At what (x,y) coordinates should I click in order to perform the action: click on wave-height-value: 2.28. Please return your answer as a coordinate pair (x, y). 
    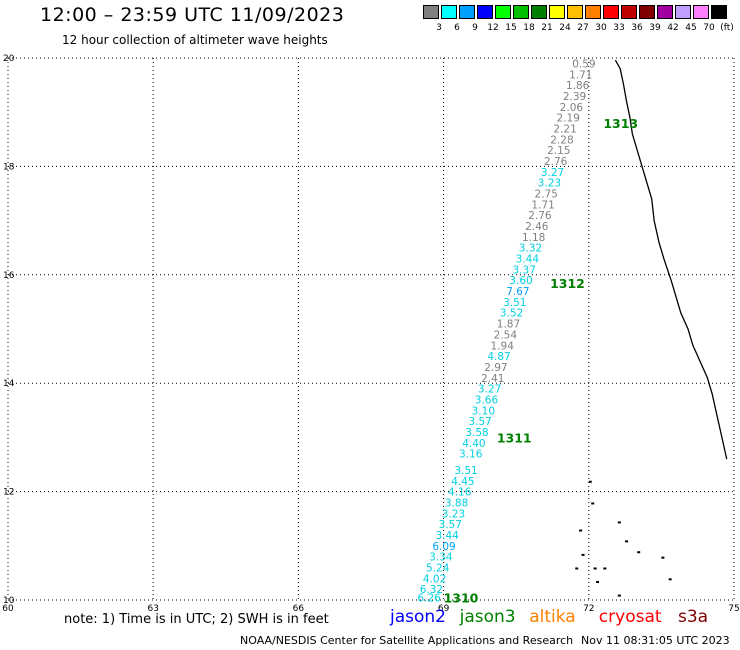
    Looking at the image, I should click on (561, 140).